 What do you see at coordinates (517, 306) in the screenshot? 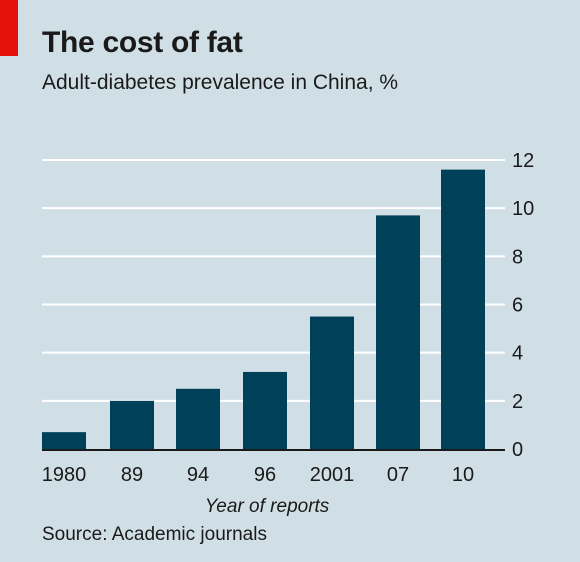
I see `y-tick-label: 6` at bounding box center [517, 306].